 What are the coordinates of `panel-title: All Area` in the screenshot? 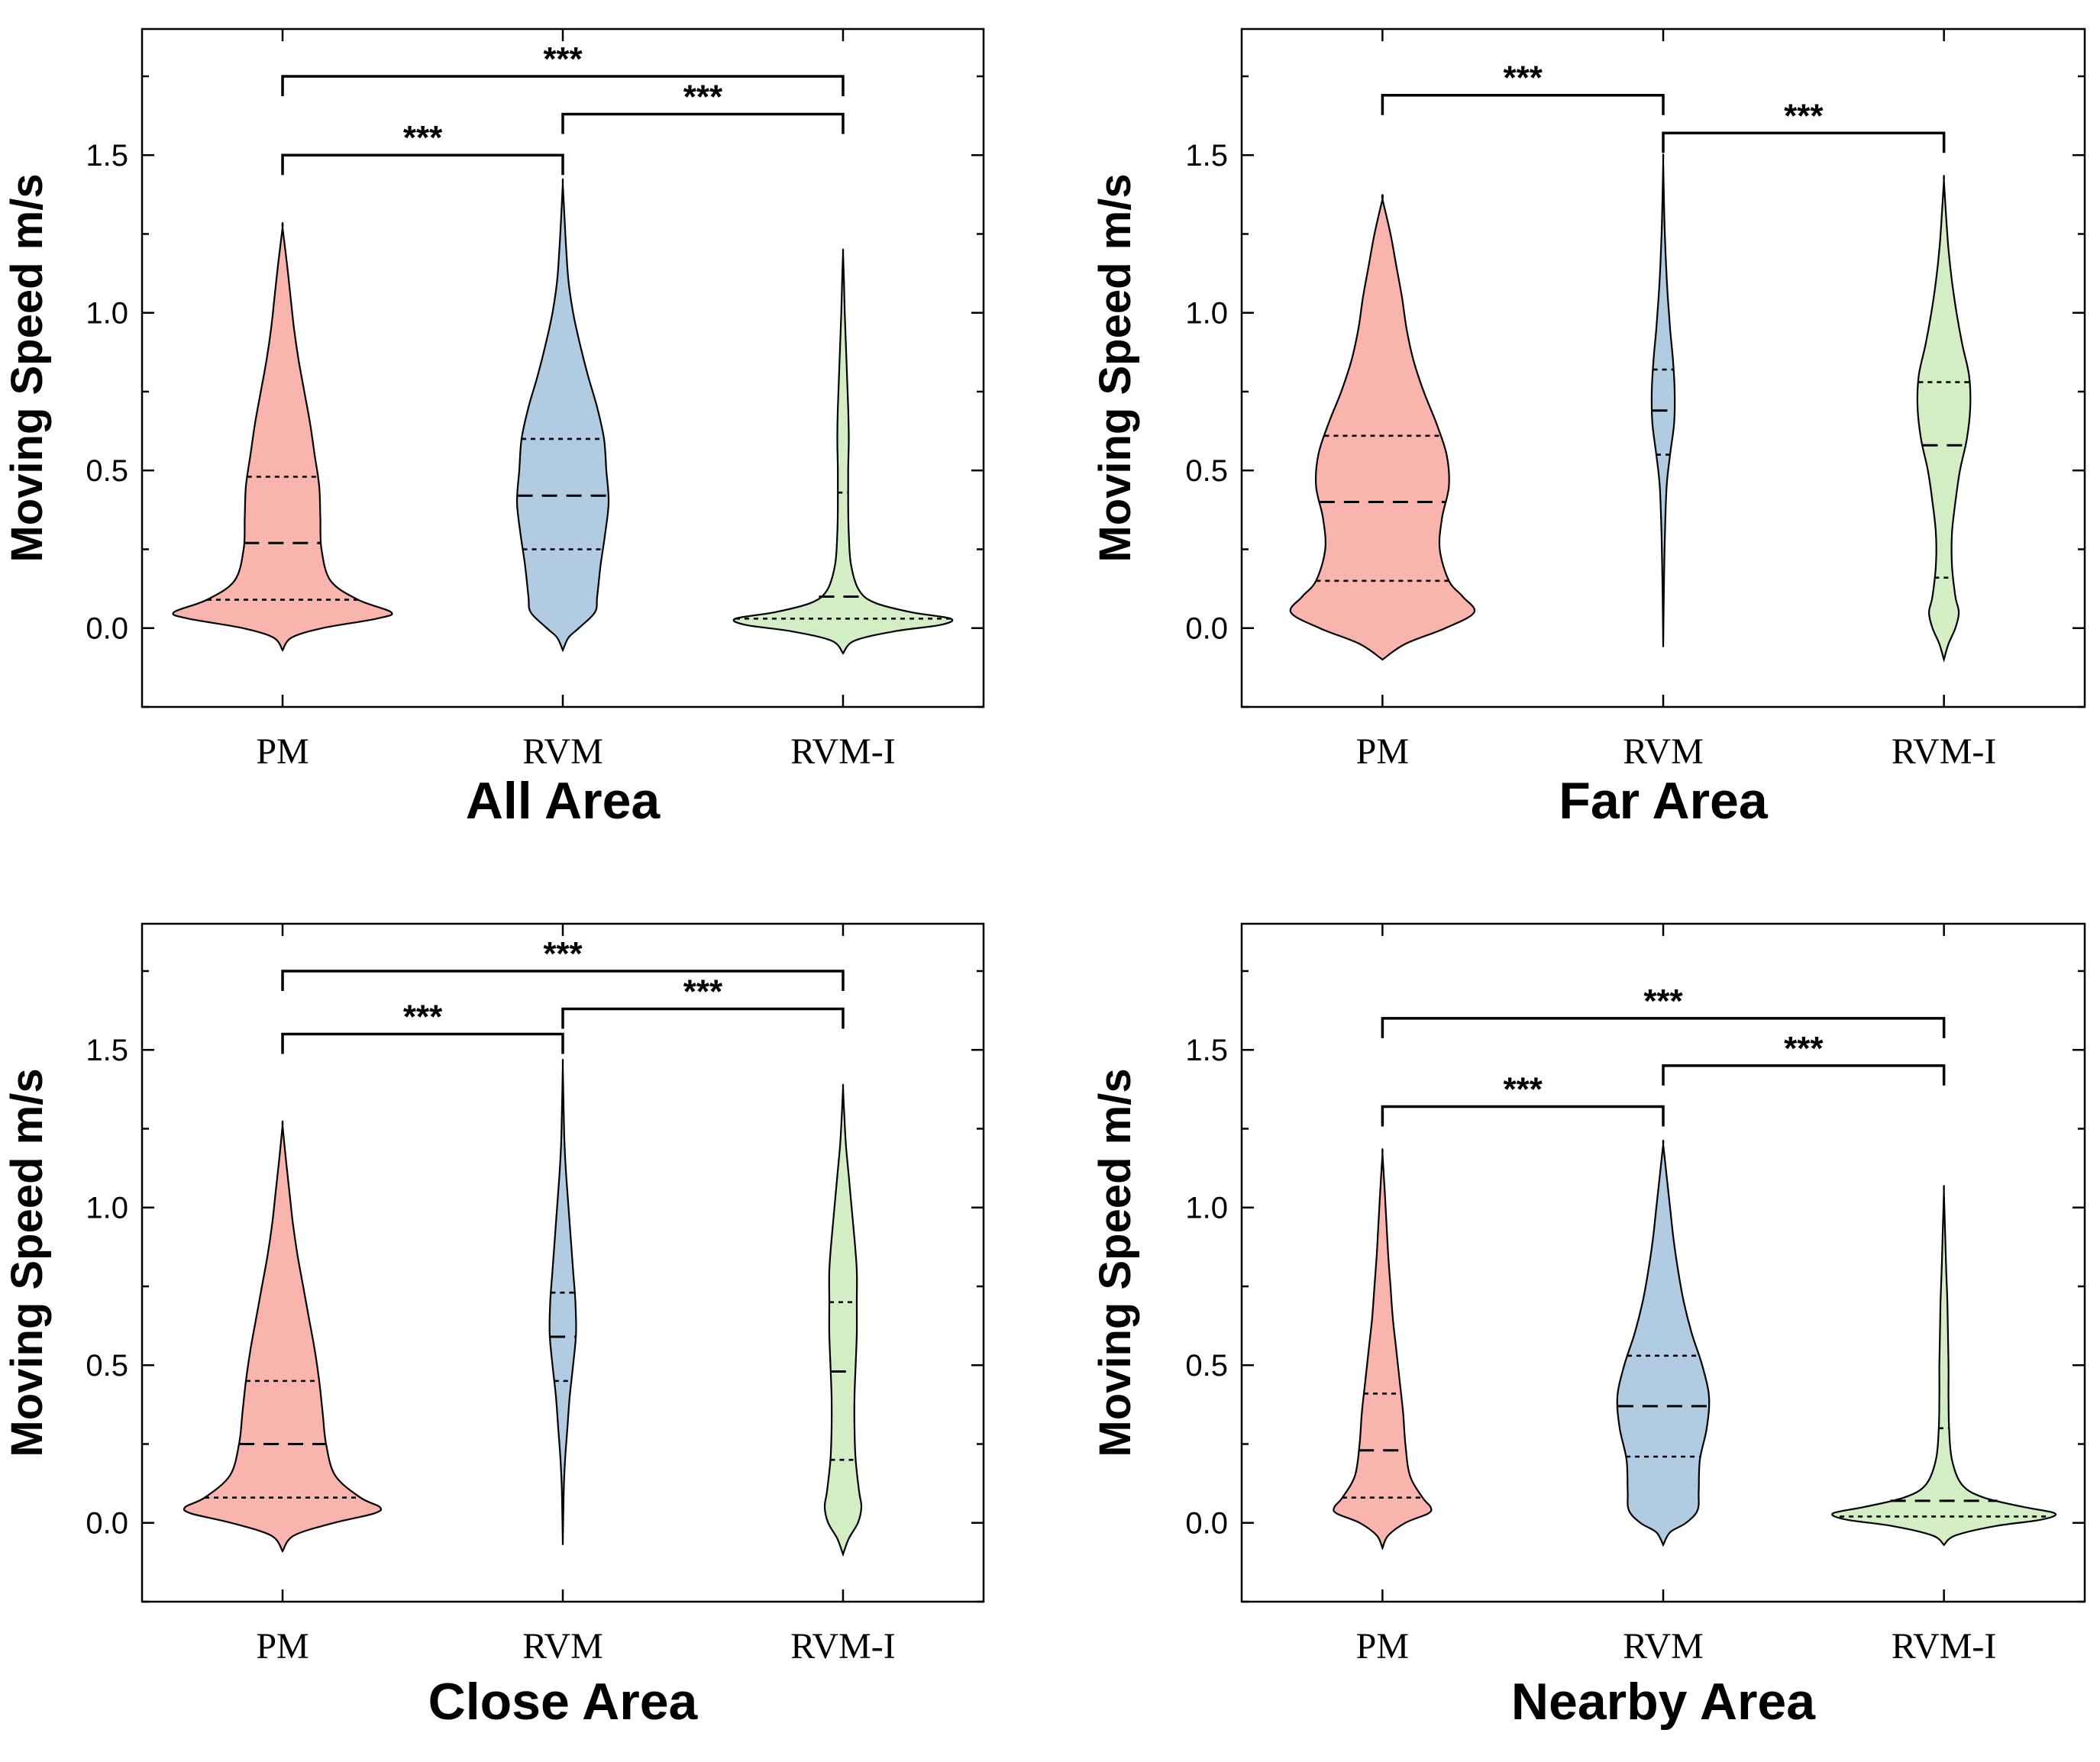 It's located at (563, 801).